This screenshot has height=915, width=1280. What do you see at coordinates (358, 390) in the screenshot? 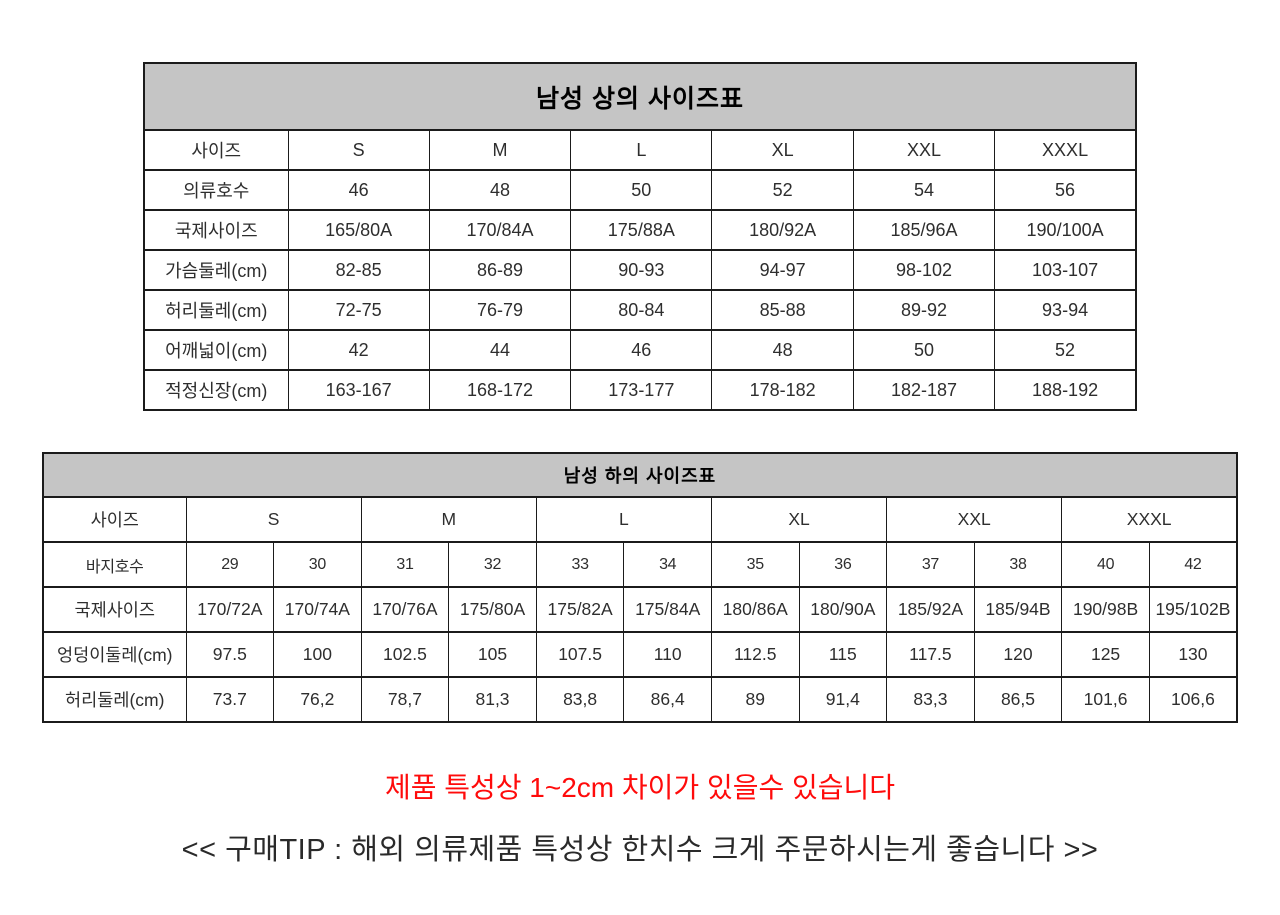
I see `value-cell: 163-167` at bounding box center [358, 390].